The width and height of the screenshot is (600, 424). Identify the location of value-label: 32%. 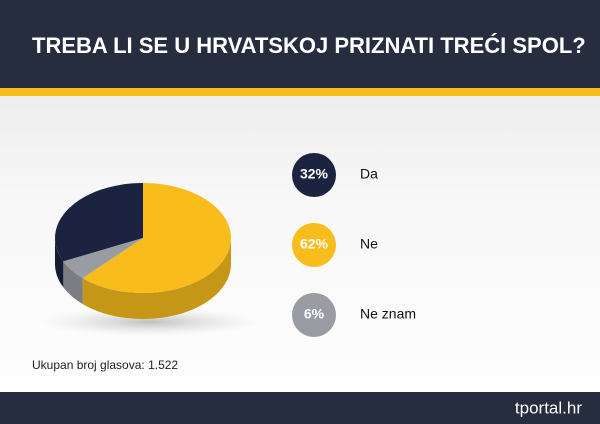
(314, 174).